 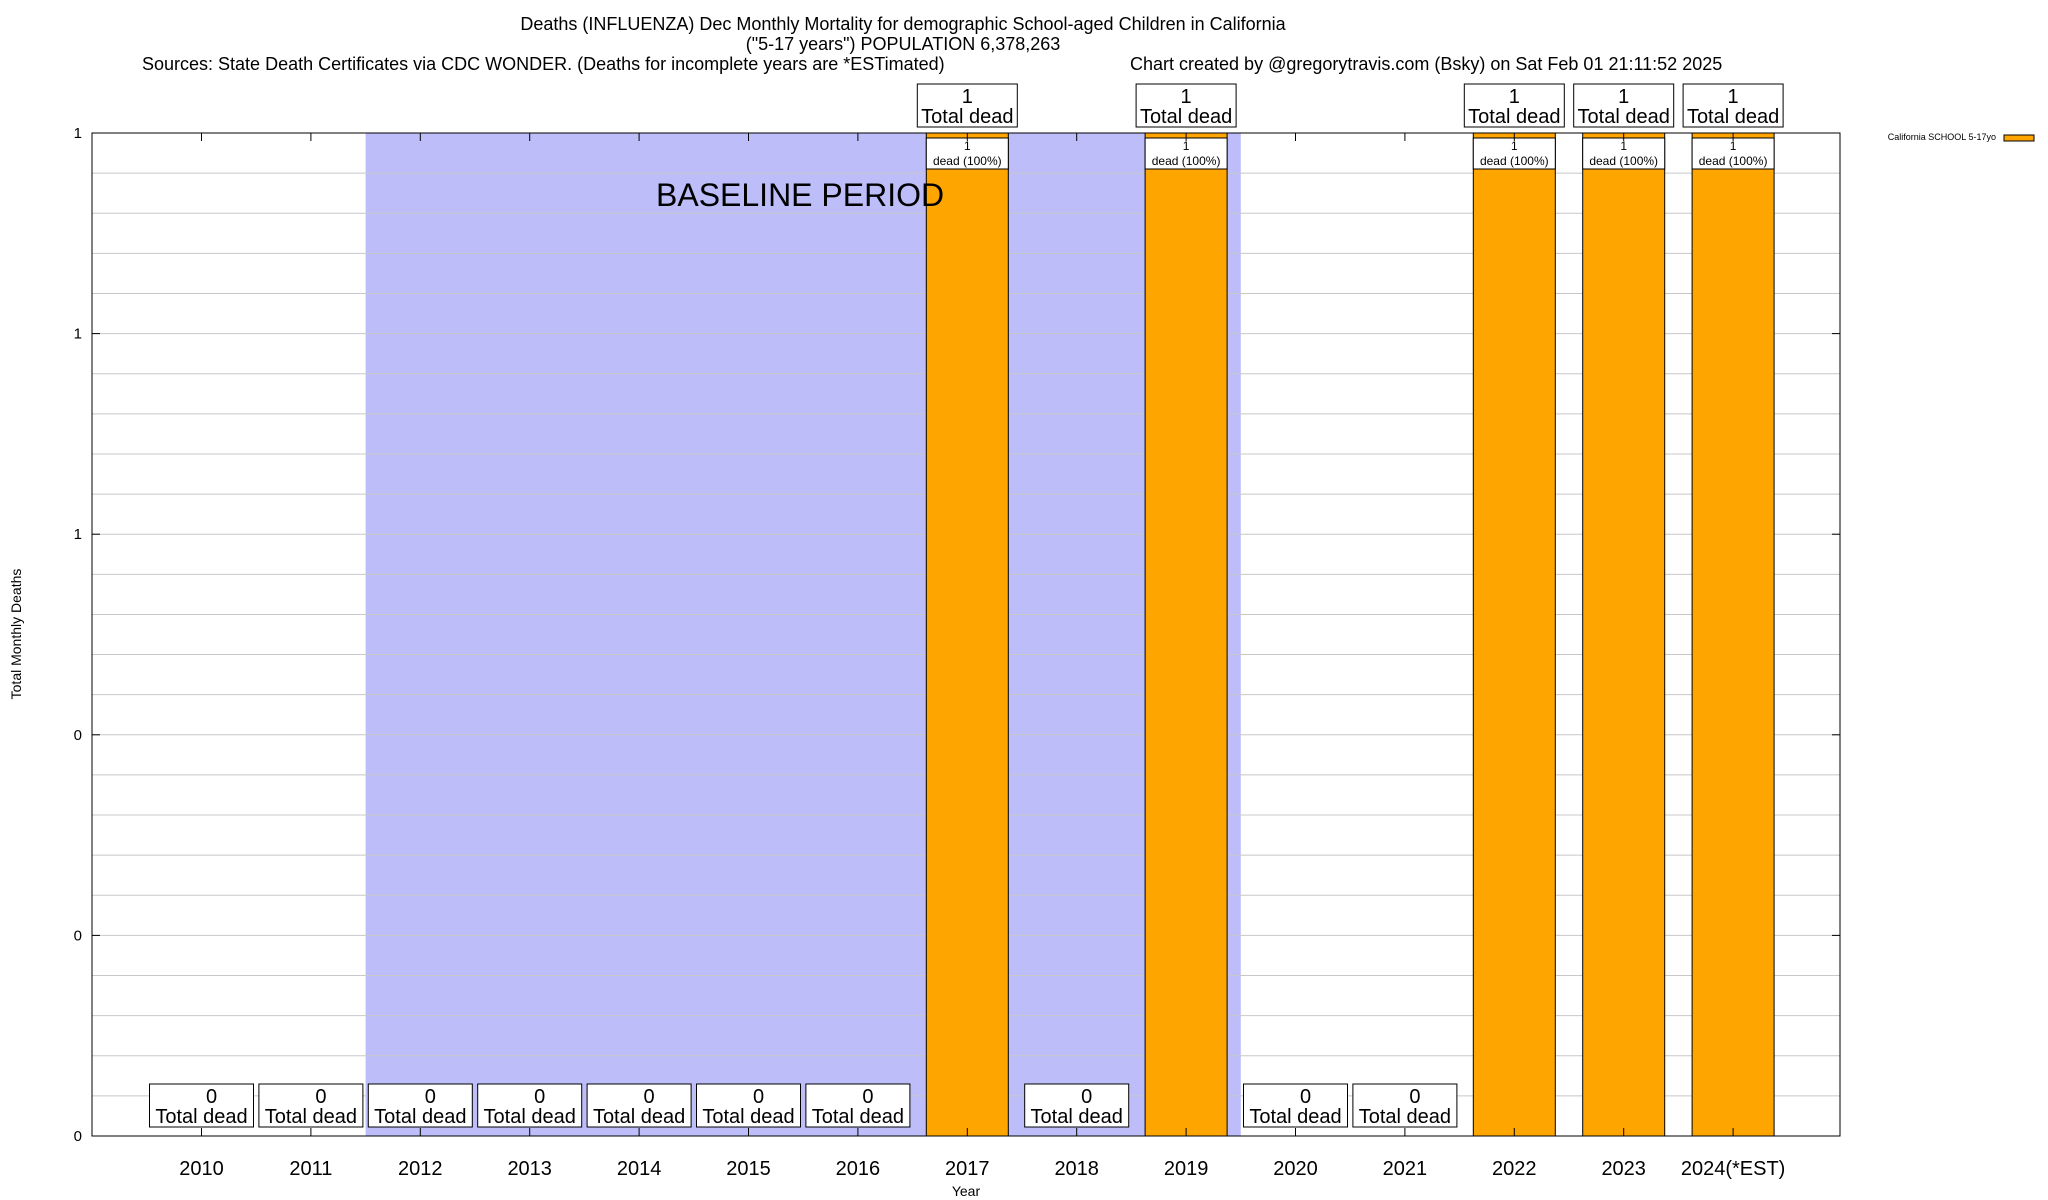 What do you see at coordinates (639, 1169) in the screenshot?
I see `x-tick-label: 2014` at bounding box center [639, 1169].